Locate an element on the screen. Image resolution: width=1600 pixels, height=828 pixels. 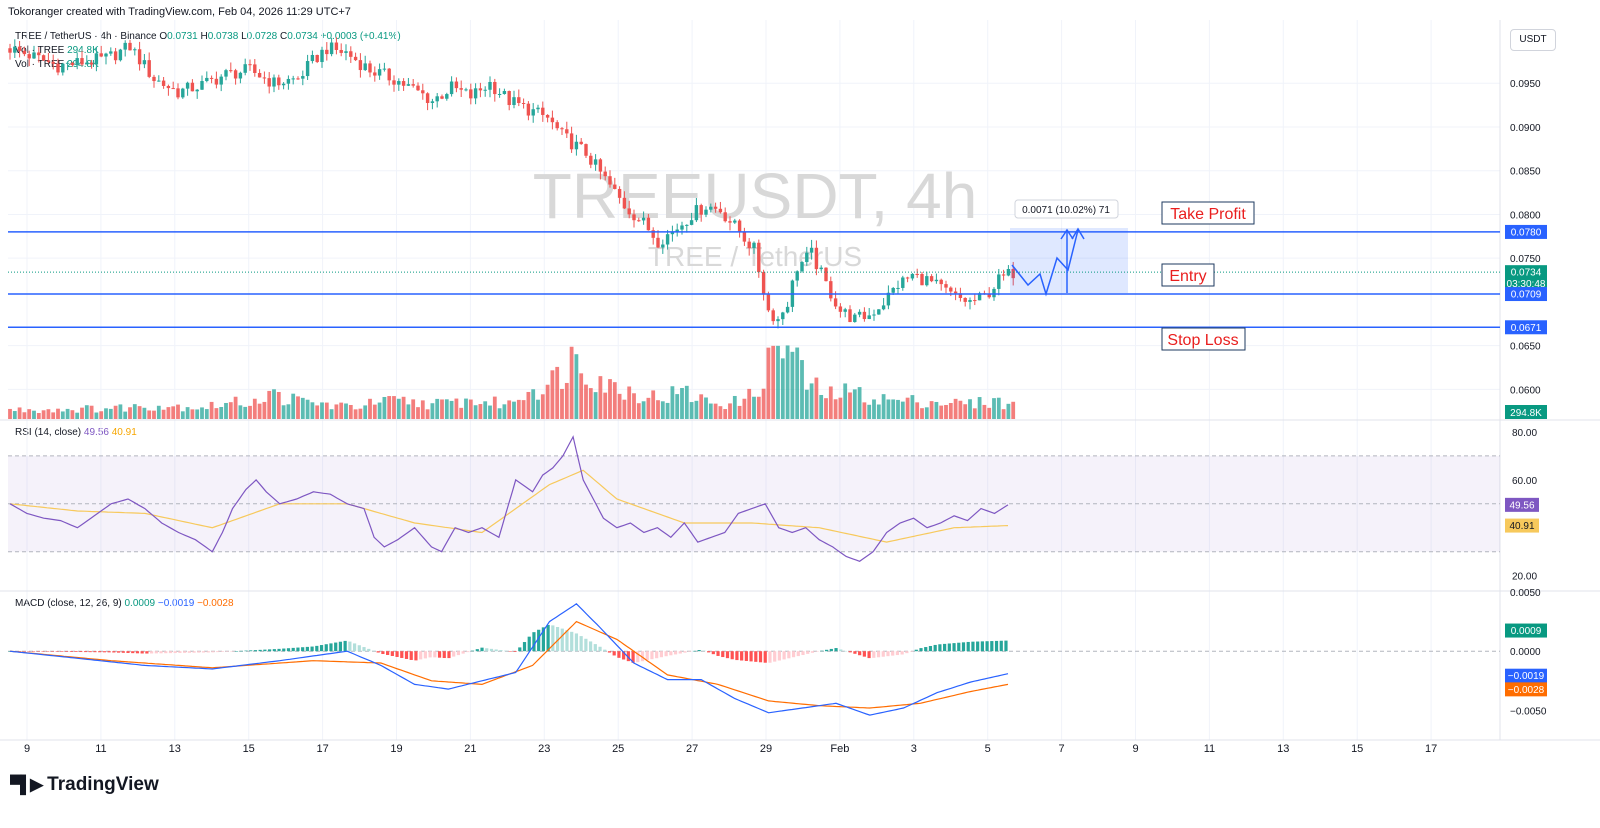
entry-box is located at coordinates (1188, 275).